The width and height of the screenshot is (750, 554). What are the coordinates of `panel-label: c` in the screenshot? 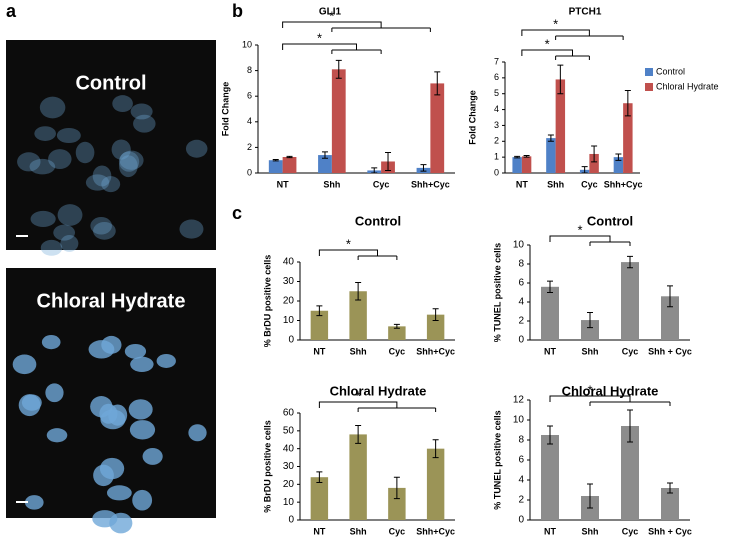 It's located at (237, 213).